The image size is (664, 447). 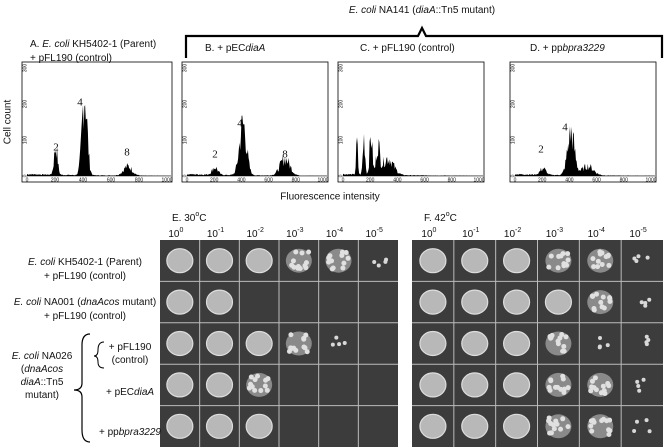 What do you see at coordinates (109, 432) in the screenshot?
I see `text-run: + pp` at bounding box center [109, 432].